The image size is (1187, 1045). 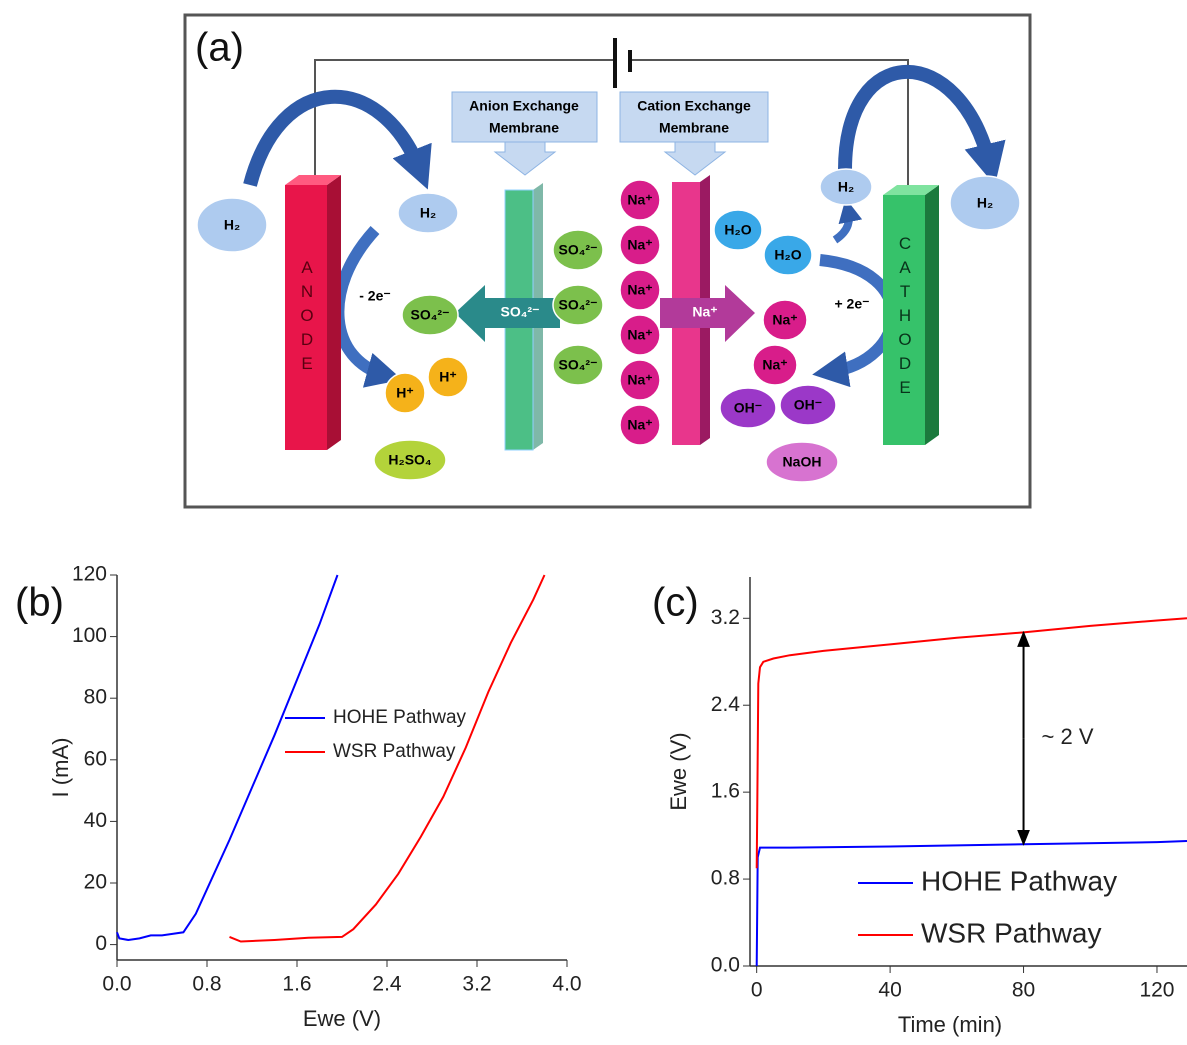 I want to click on y-tick-label: 120, so click(x=89, y=574).